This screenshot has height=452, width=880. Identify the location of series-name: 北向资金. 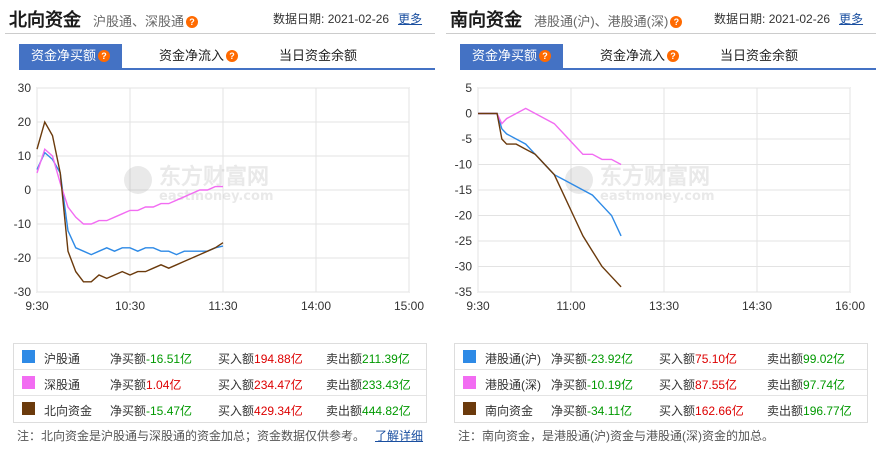
(68, 411).